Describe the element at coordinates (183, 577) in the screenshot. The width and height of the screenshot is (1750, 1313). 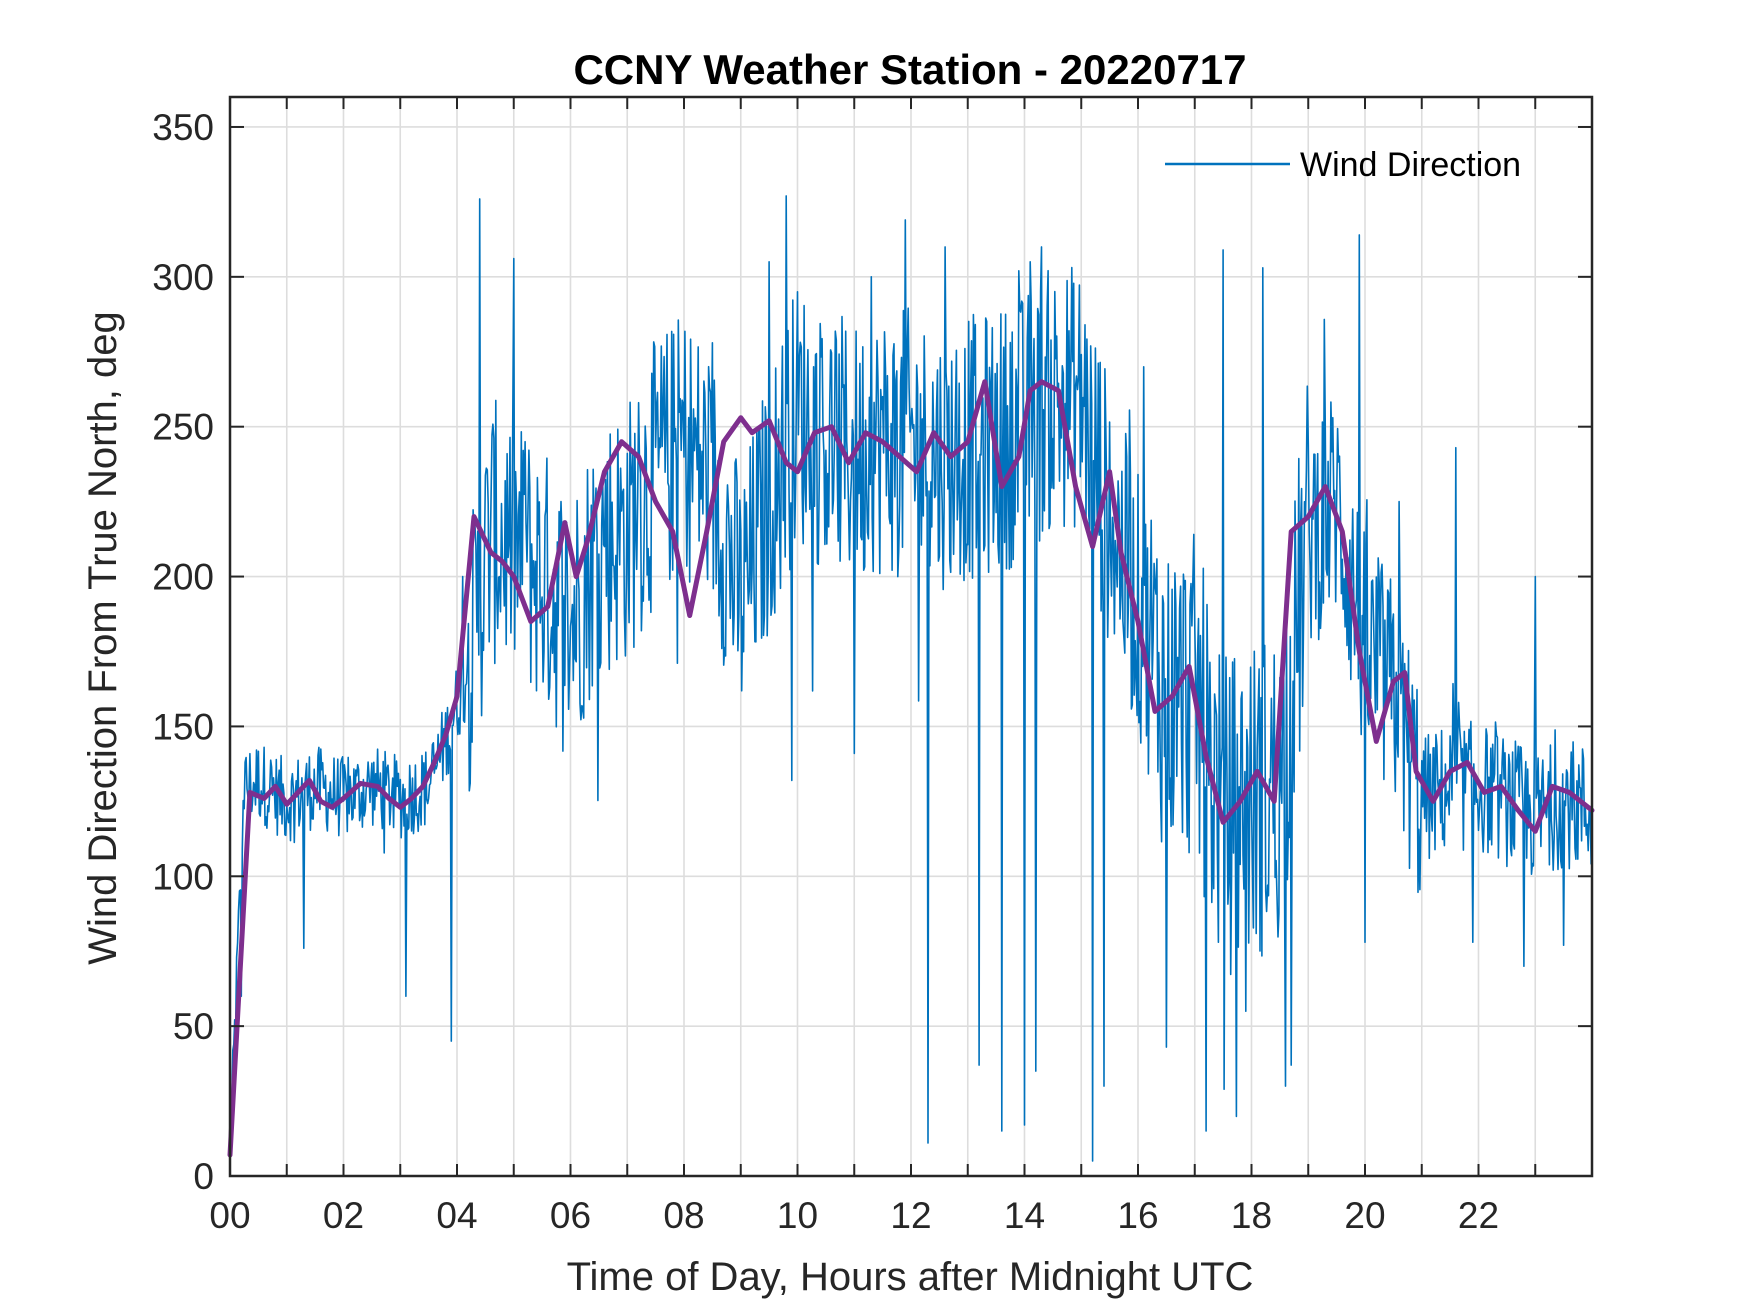
I see `y-tick-label: 200` at that location.